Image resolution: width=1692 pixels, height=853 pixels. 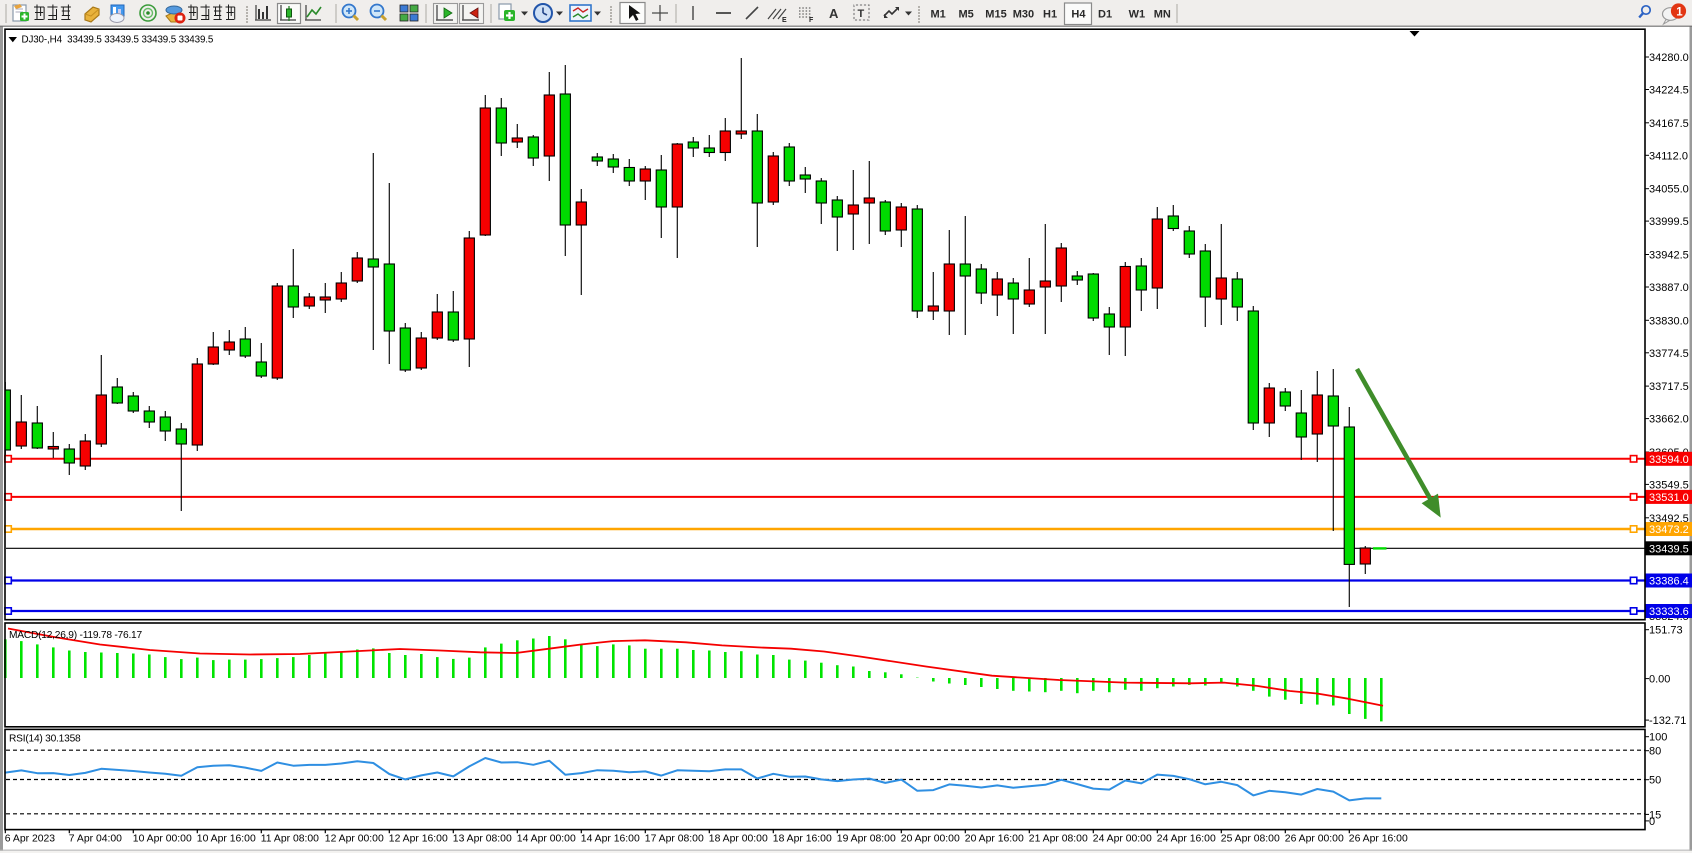 What do you see at coordinates (76, 635) in the screenshot?
I see `svg-text: MACD(12,26,9) -119.78 -76.17` at bounding box center [76, 635].